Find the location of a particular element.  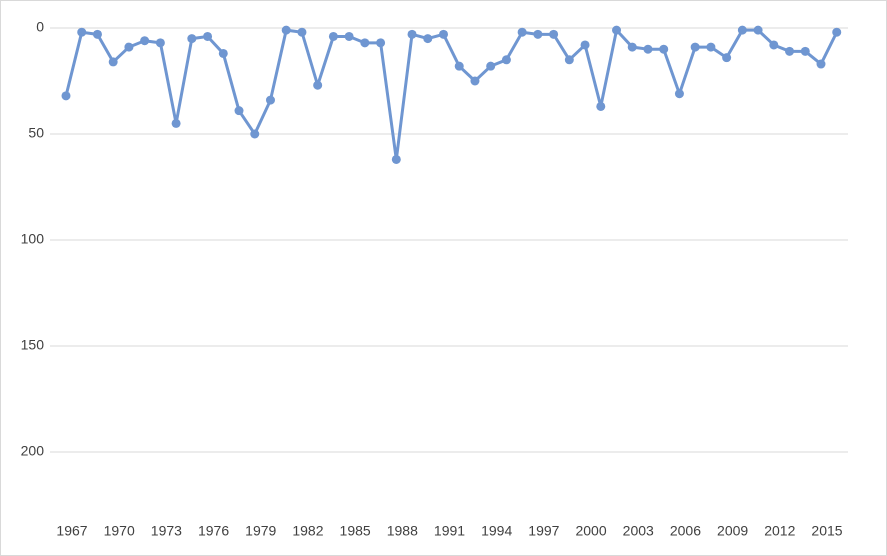

x-tick-label: 2006 is located at coordinates (685, 531).